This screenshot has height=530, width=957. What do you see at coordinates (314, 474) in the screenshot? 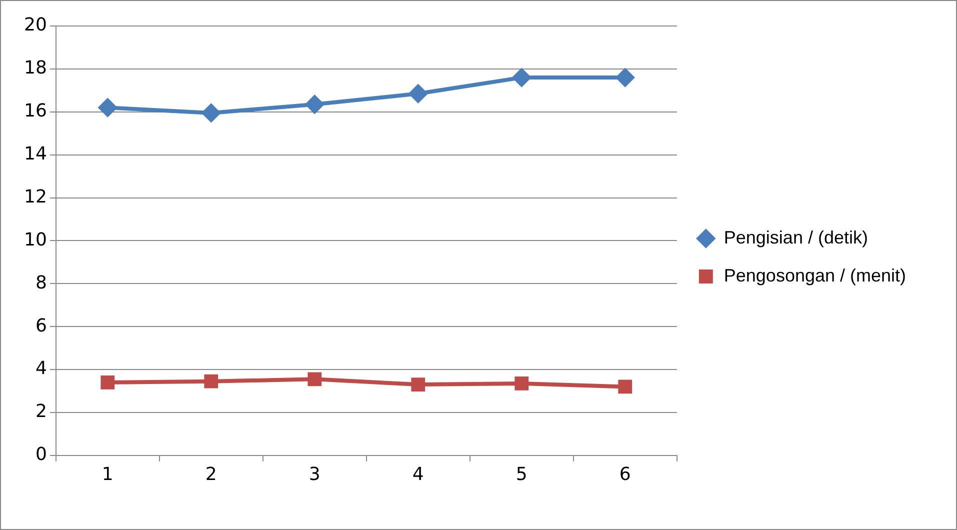
I see `x-tick-label: 3` at bounding box center [314, 474].